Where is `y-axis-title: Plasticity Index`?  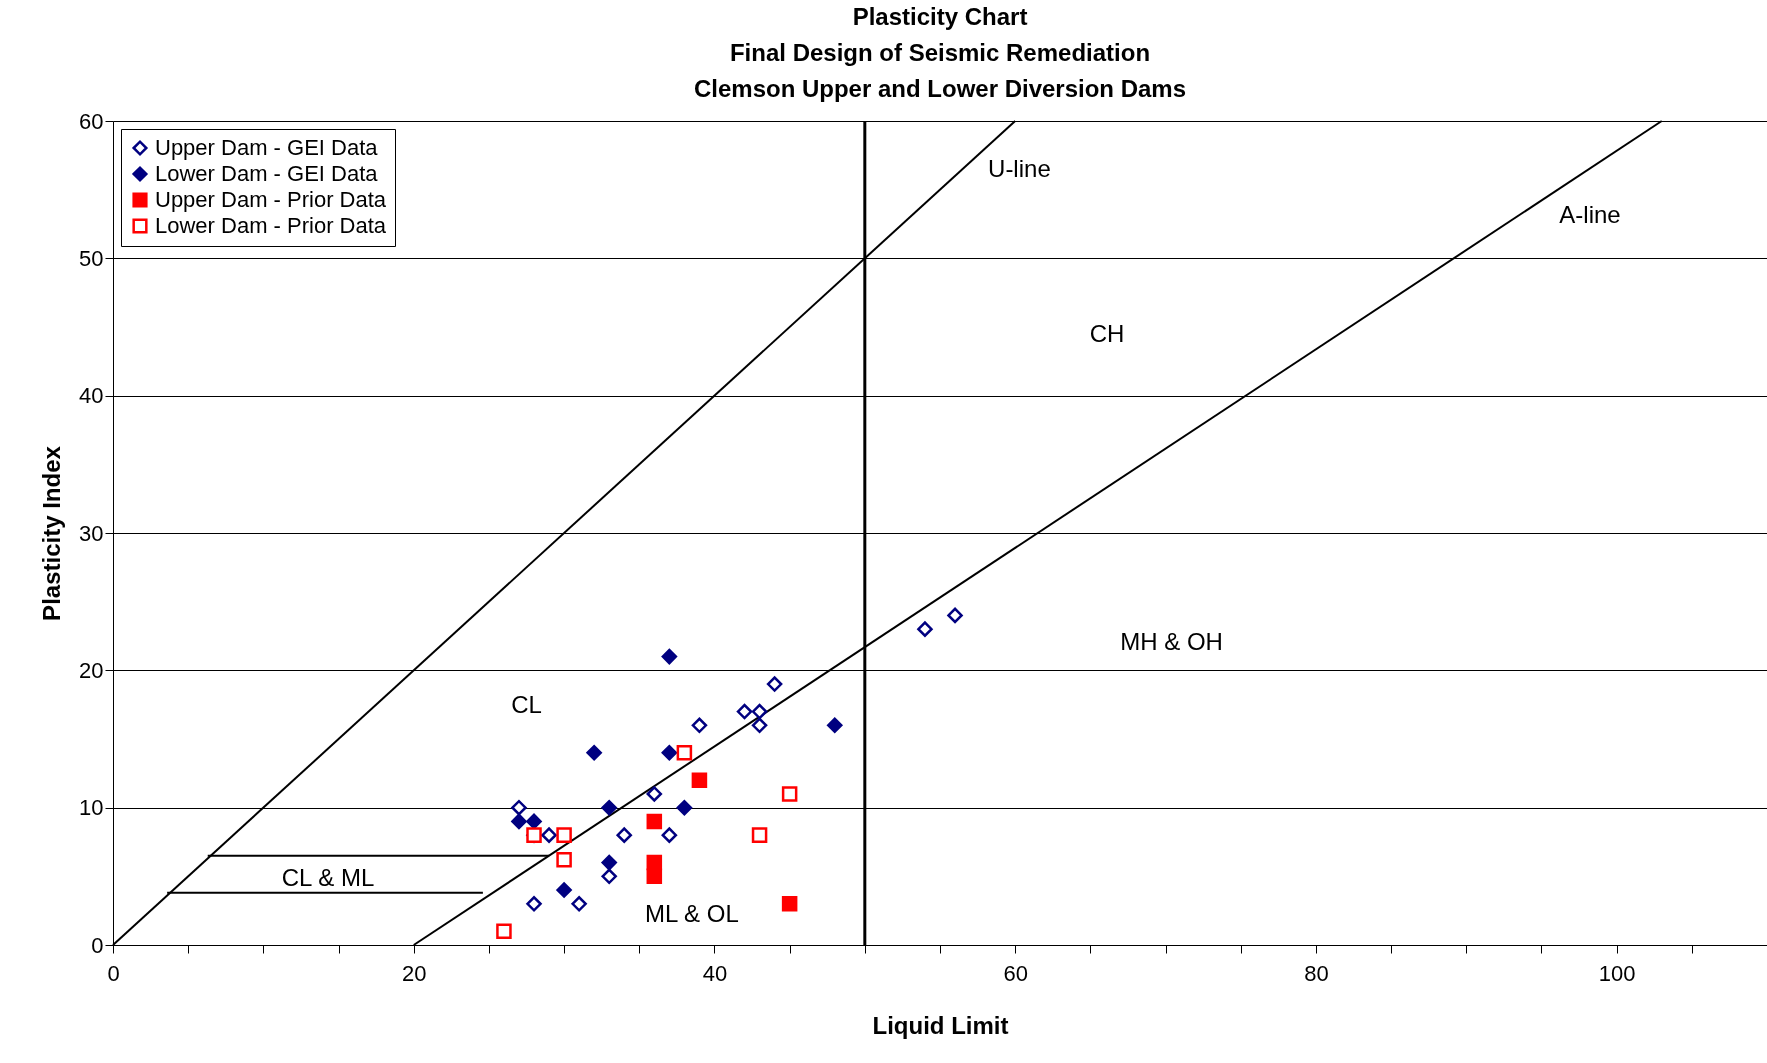 y-axis-title: Plasticity Index is located at coordinates (52, 533).